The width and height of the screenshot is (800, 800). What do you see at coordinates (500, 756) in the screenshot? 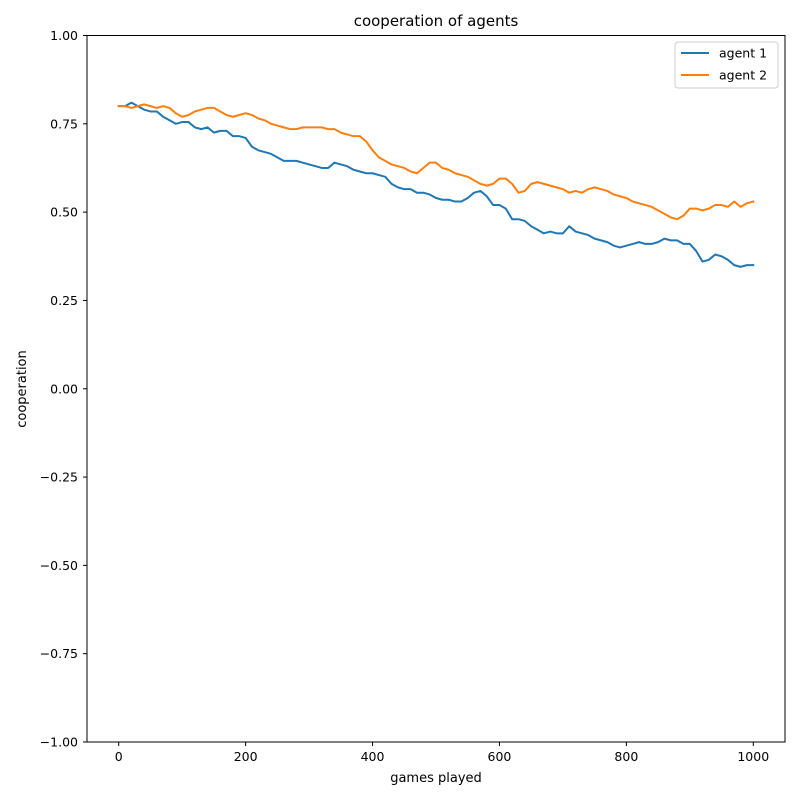
I see `x-tick-label: 600` at bounding box center [500, 756].